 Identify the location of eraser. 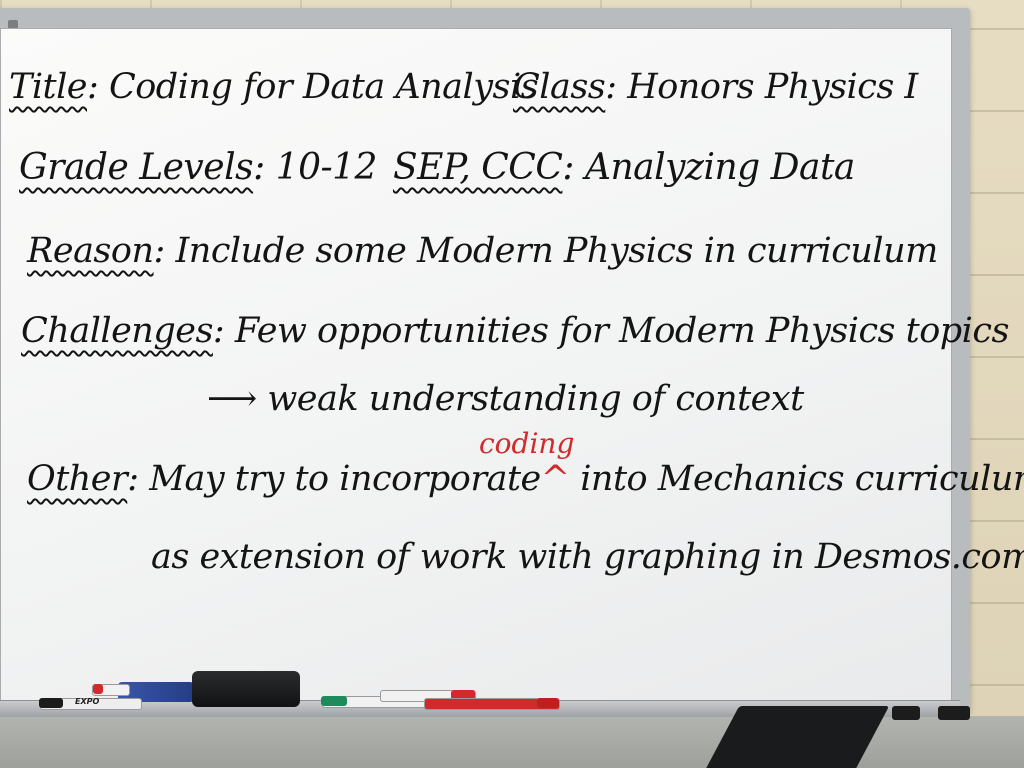
(246, 689).